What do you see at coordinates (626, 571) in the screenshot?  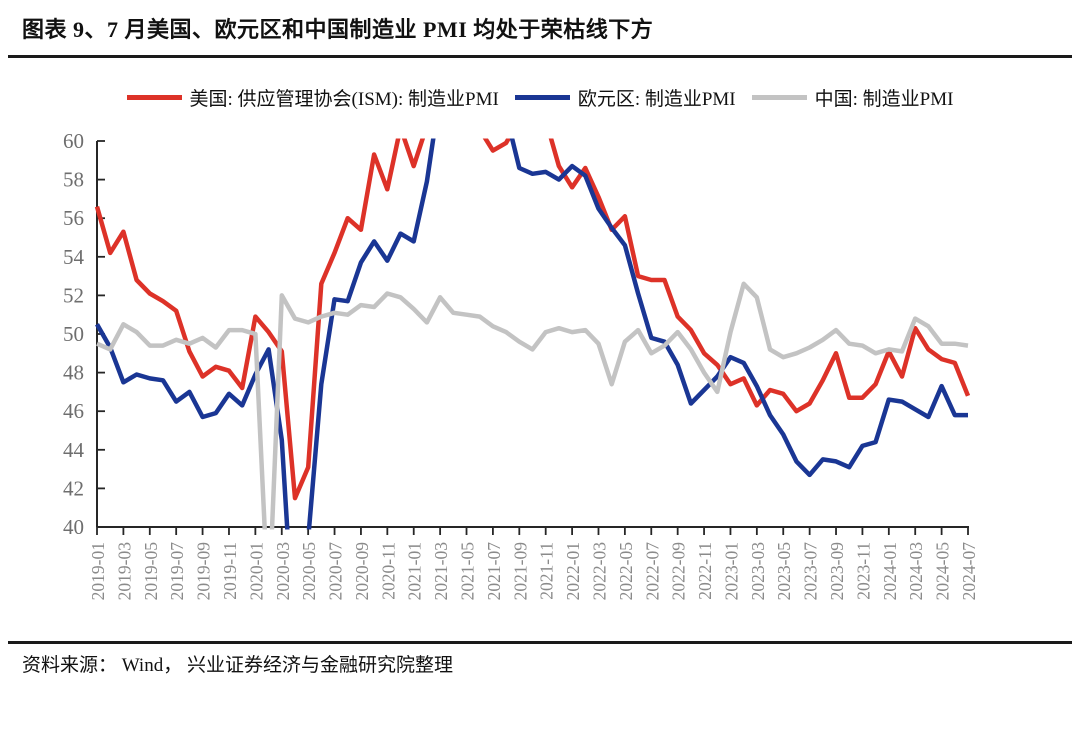 I see `x-tick-label: 2022-05` at bounding box center [626, 571].